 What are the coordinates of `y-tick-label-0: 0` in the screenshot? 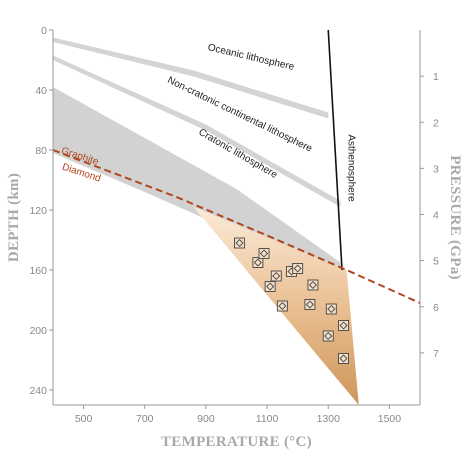 It's located at (44, 31).